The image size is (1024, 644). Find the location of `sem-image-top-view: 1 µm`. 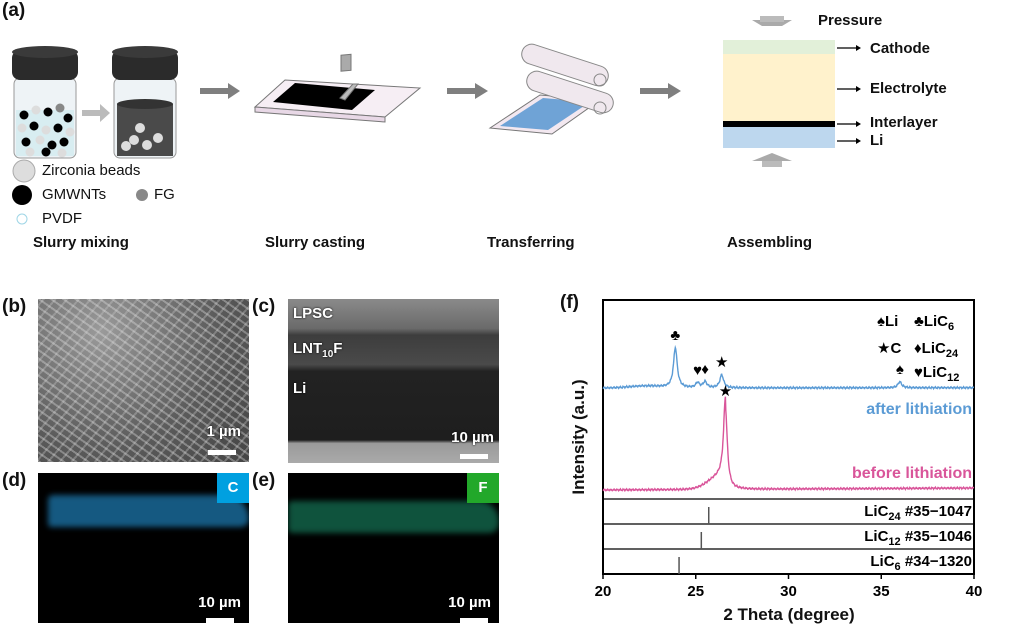

sem-image-top-view: 1 µm is located at coordinates (143, 380).